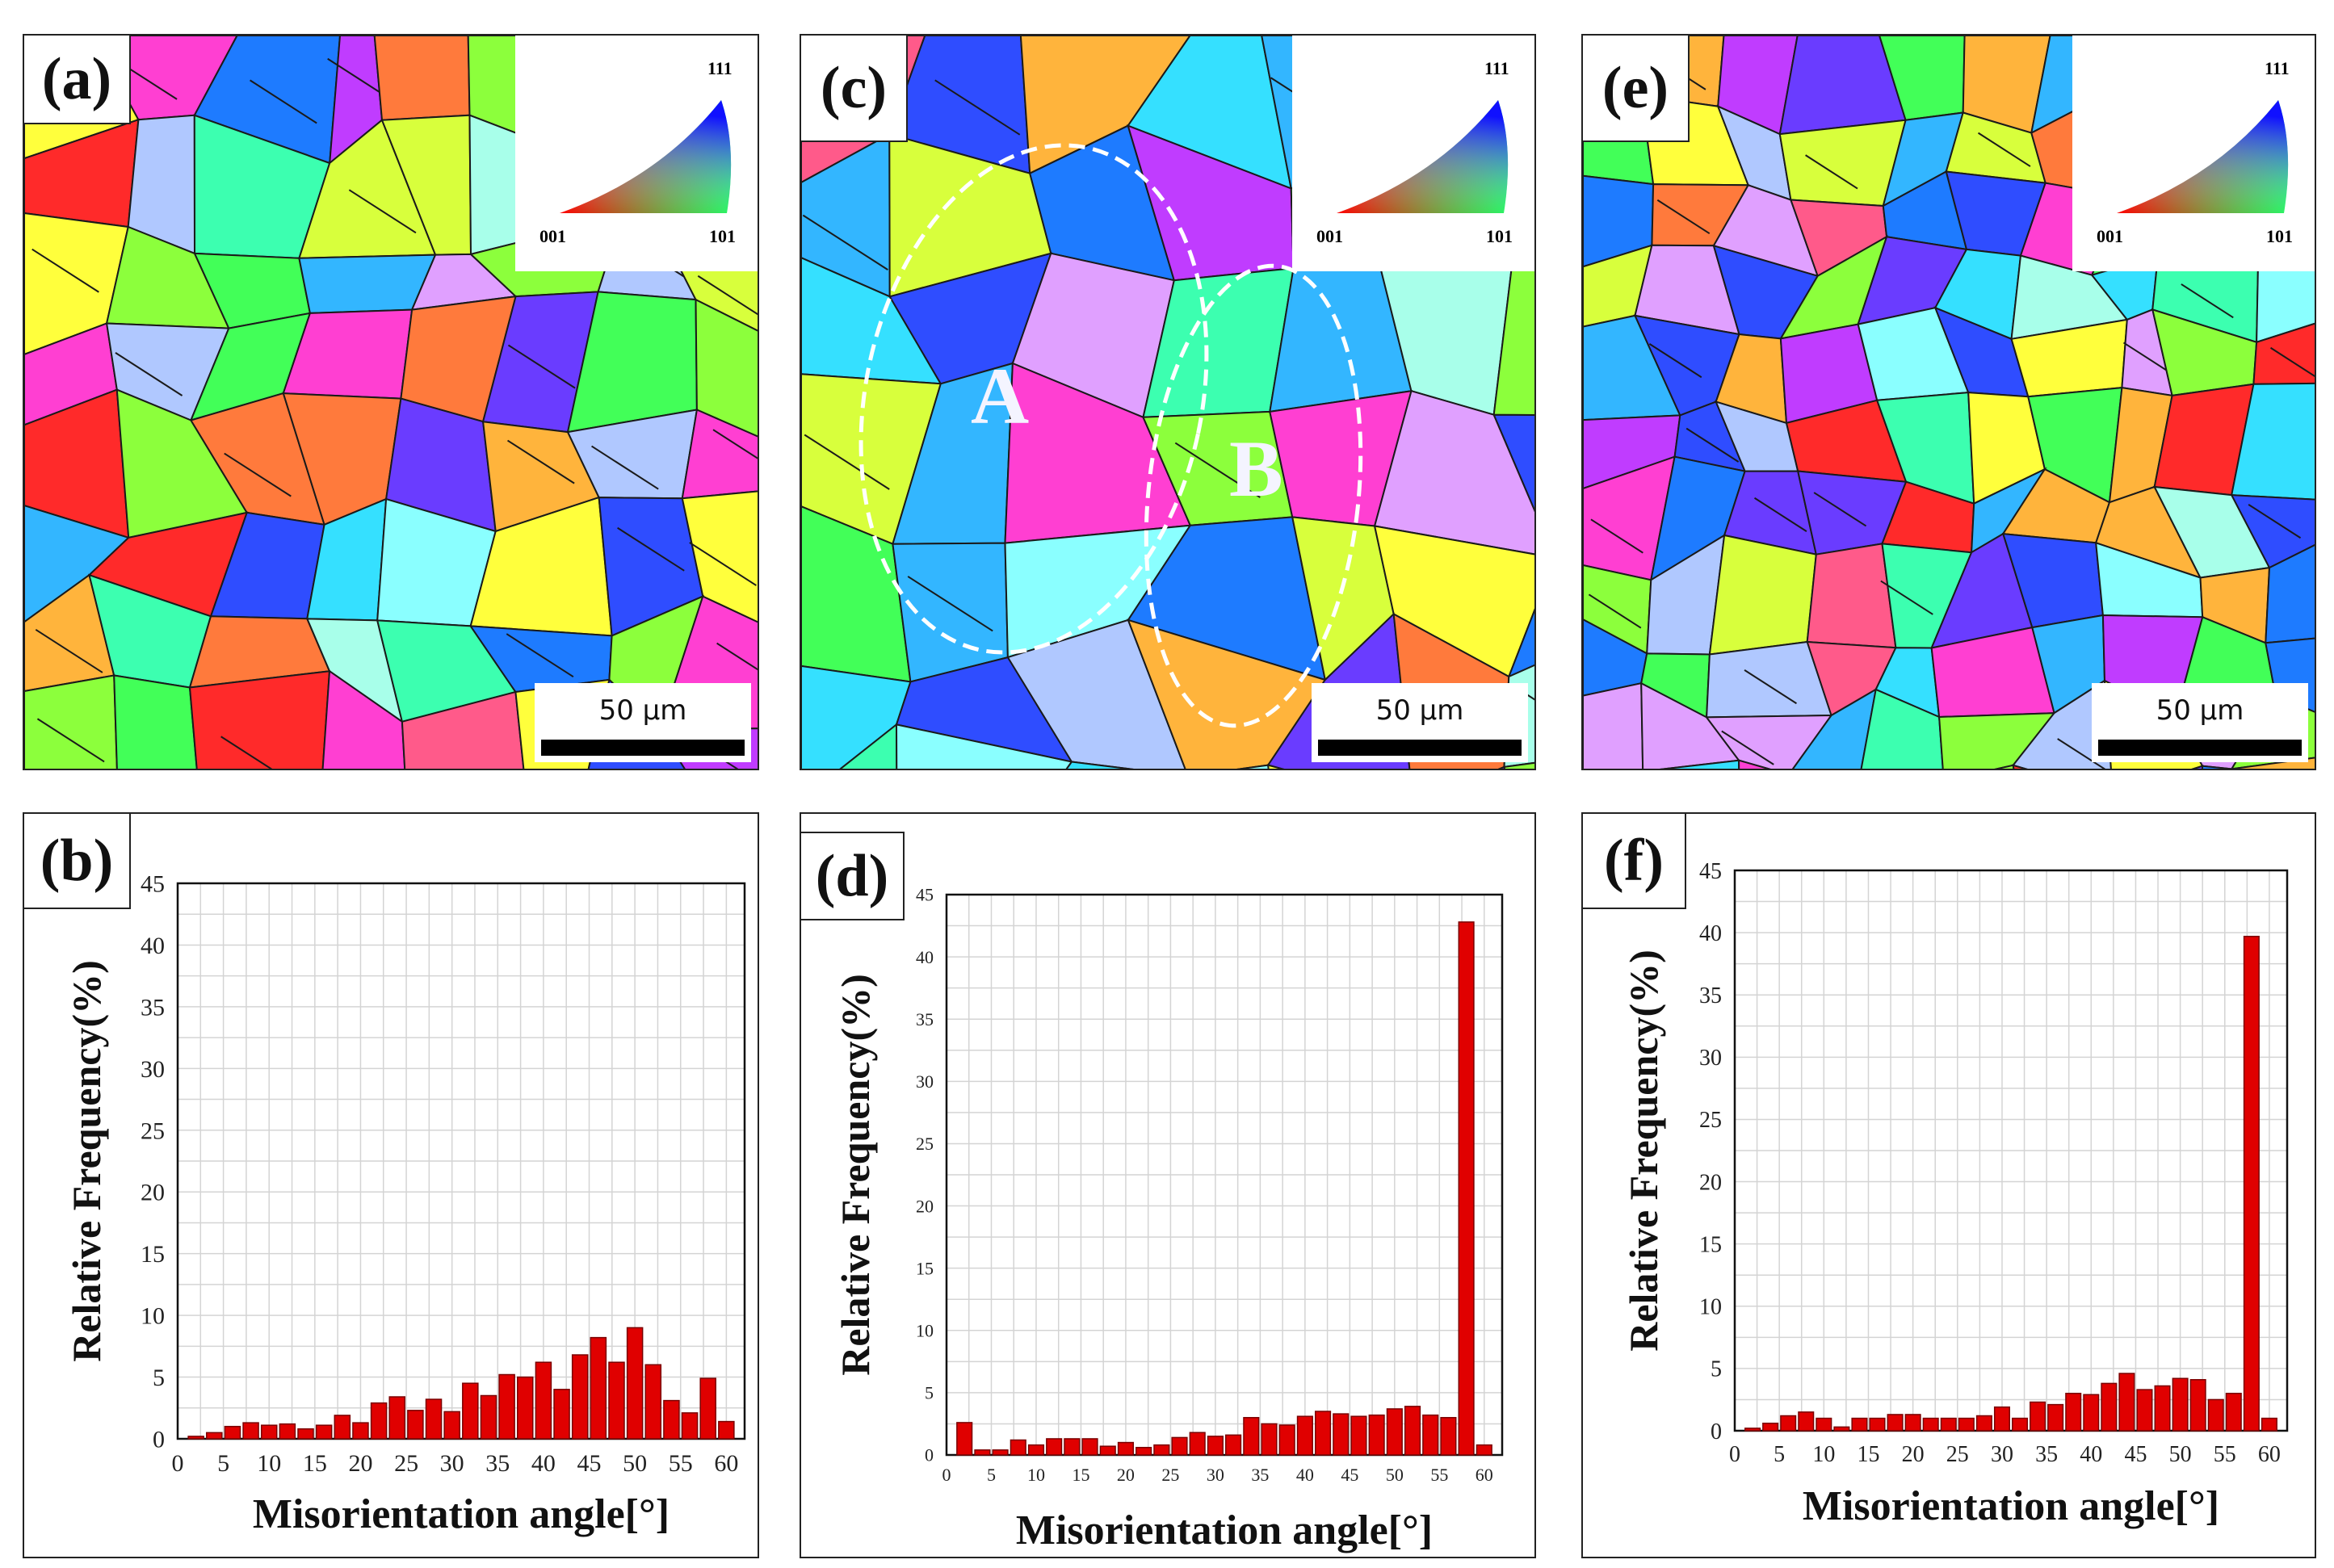 Image resolution: width=2334 pixels, height=1568 pixels. Describe the element at coordinates (391, 402) in the screenshot. I see `ebsd-map-a: 111 001 101 50 µm` at that location.